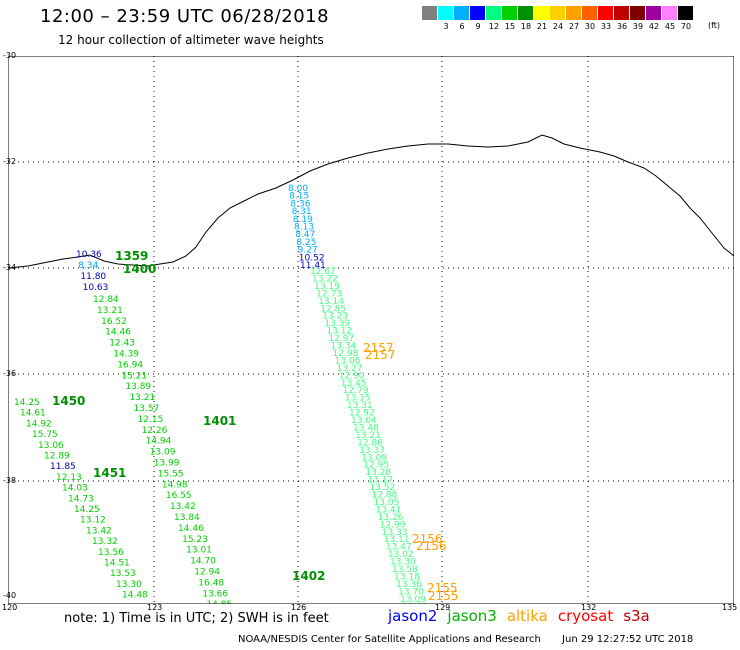  I want to click on altika-time-label: 2156, so click(427, 539).